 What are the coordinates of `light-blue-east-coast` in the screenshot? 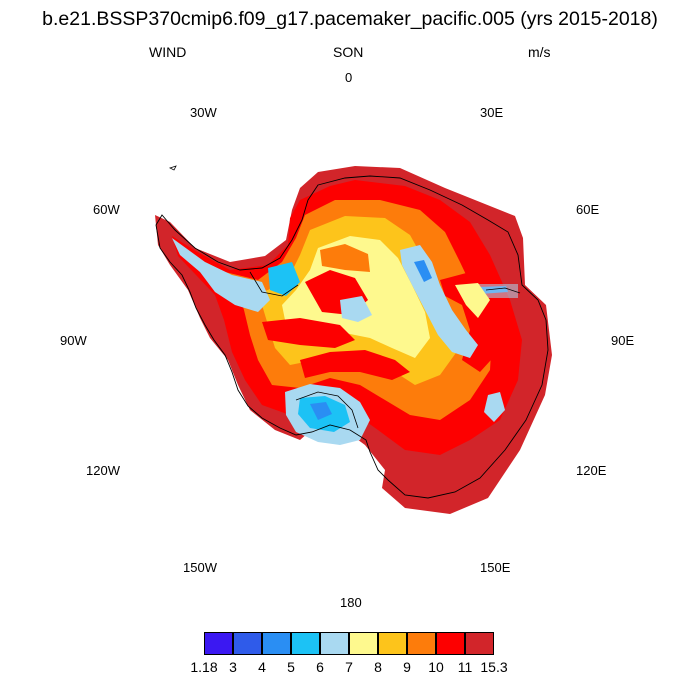 It's located at (494, 407).